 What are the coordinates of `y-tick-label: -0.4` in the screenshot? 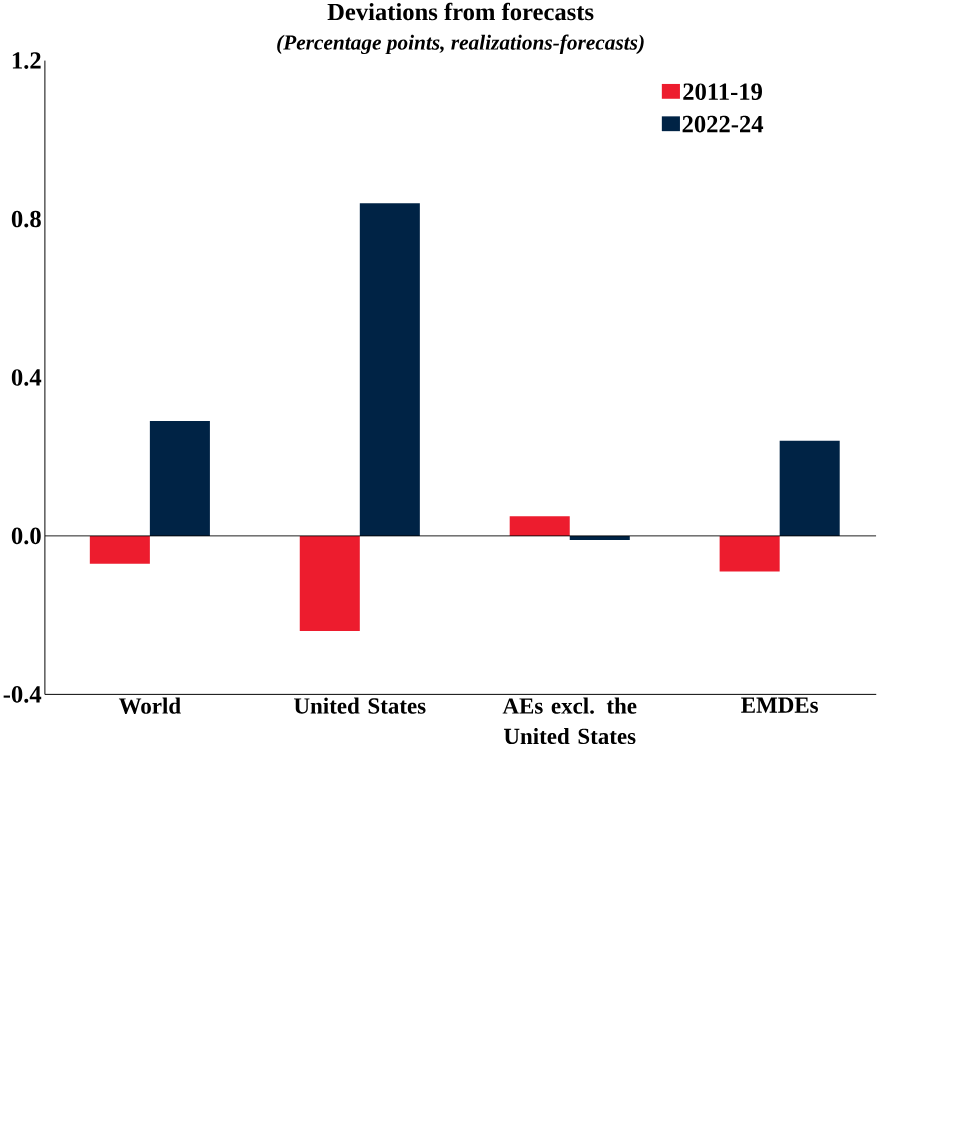 It's located at (22, 694).